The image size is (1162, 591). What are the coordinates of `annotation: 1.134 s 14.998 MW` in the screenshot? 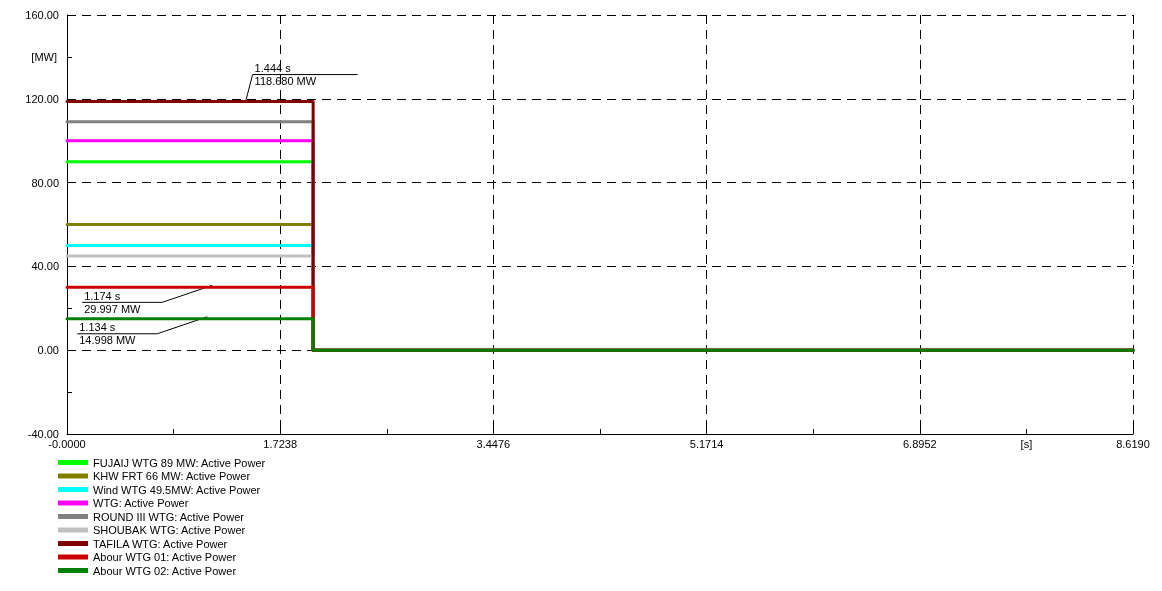 It's located at (108, 334).